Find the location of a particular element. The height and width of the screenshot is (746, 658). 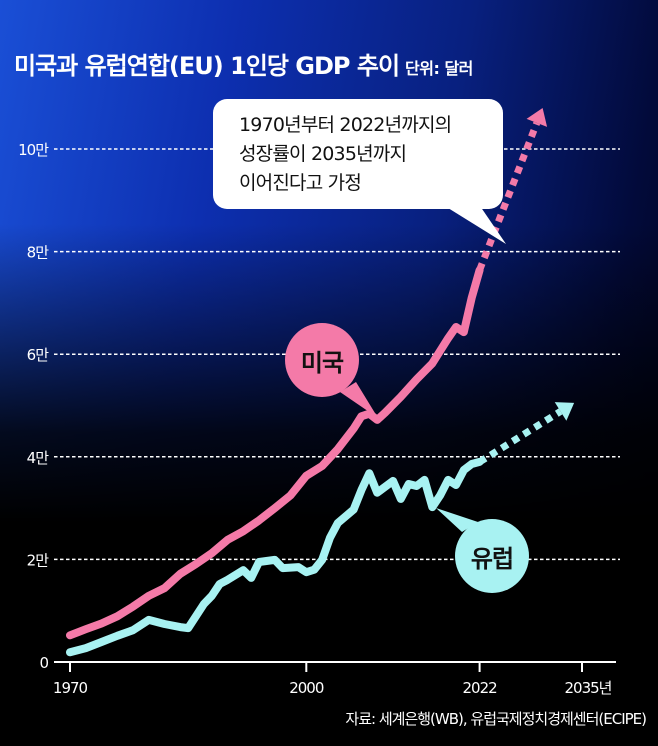

unit-label: 단위: 달러 is located at coordinates (439, 68).